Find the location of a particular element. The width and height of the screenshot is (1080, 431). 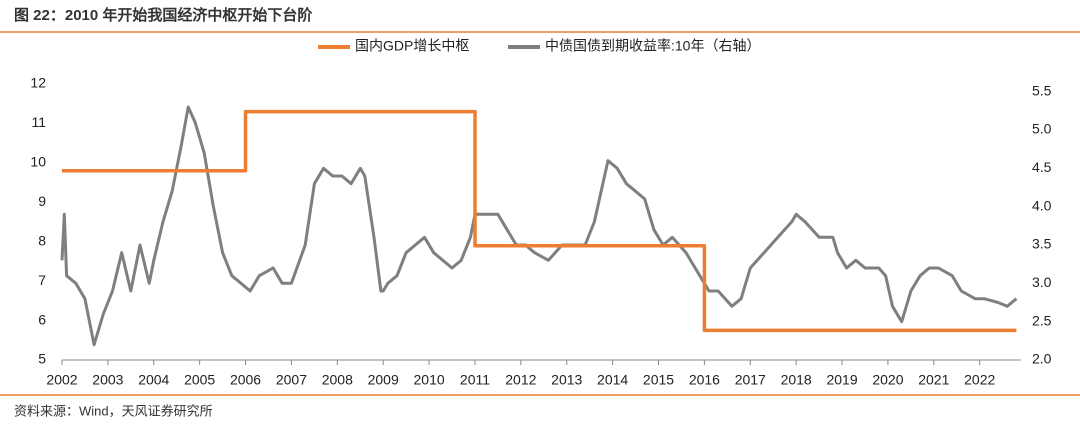

chart-title: 图 22：2010 年开始我国经济中枢开始下台阶 is located at coordinates (163, 15).